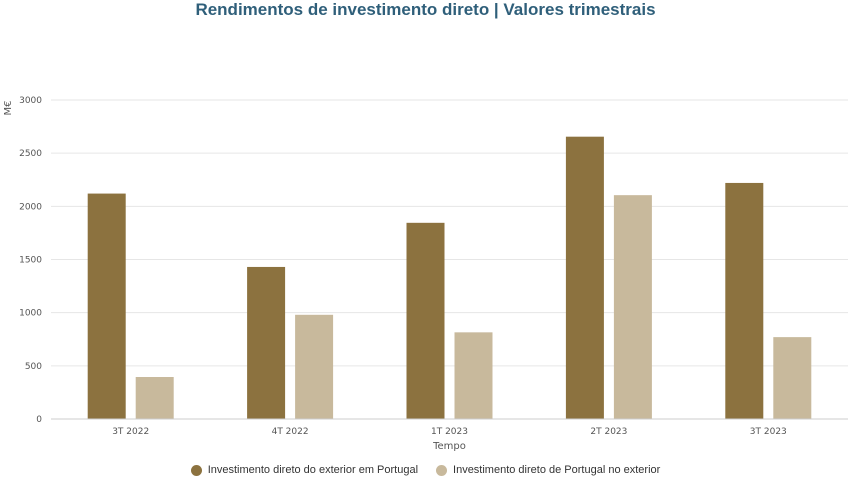  What do you see at coordinates (449, 446) in the screenshot?
I see `x-axis-title: Tempo` at bounding box center [449, 446].